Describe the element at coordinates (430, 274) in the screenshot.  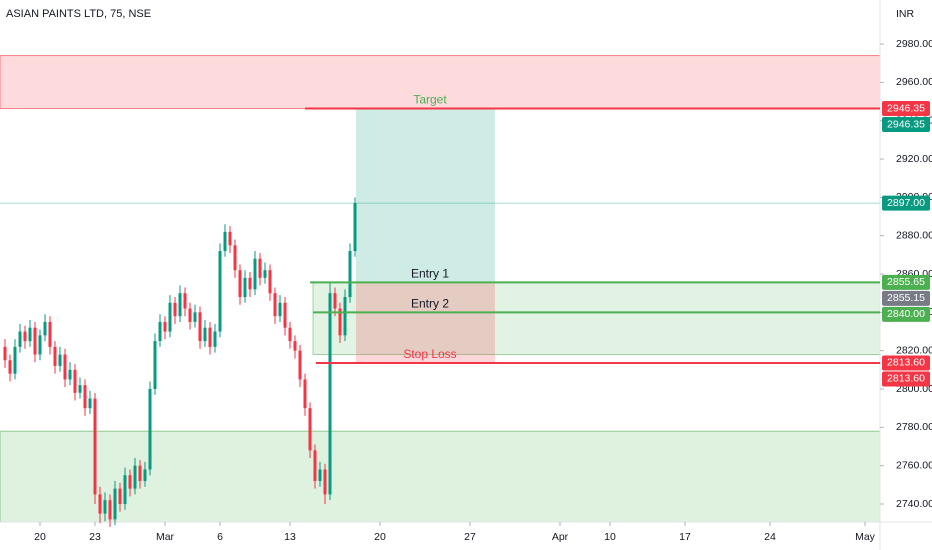
I see `level-label: Entry 1` at that location.